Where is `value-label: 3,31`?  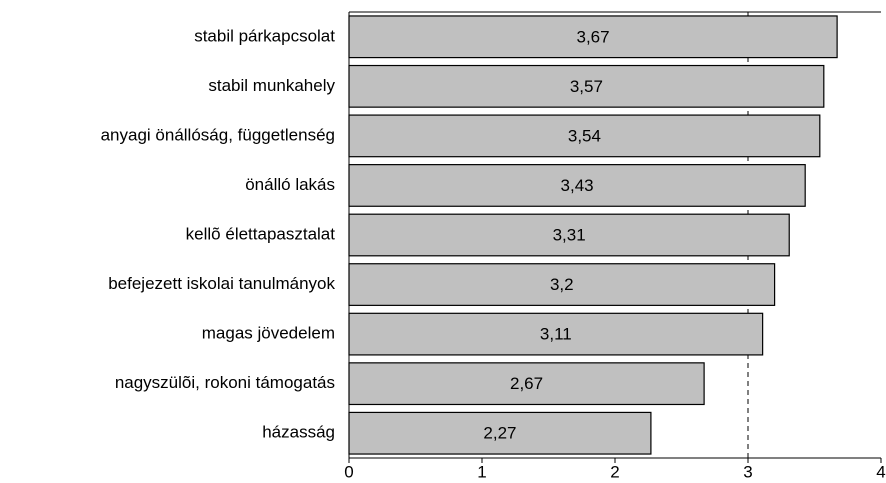 value-label: 3,31 is located at coordinates (569, 234).